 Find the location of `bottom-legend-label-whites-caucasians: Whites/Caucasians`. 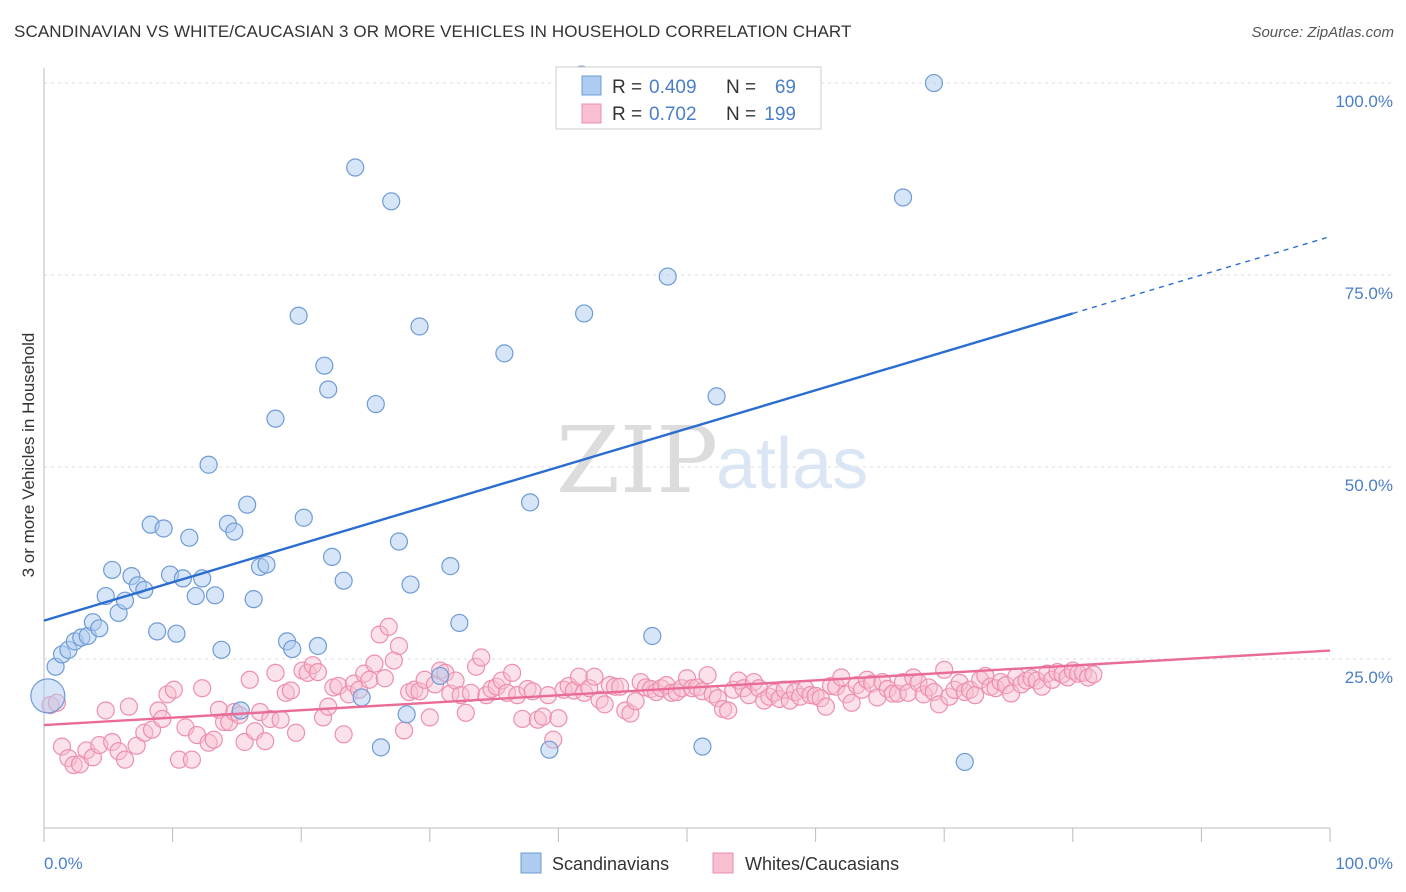

bottom-legend-label-whites-caucasians: Whites/Caucasians is located at coordinates (822, 864).